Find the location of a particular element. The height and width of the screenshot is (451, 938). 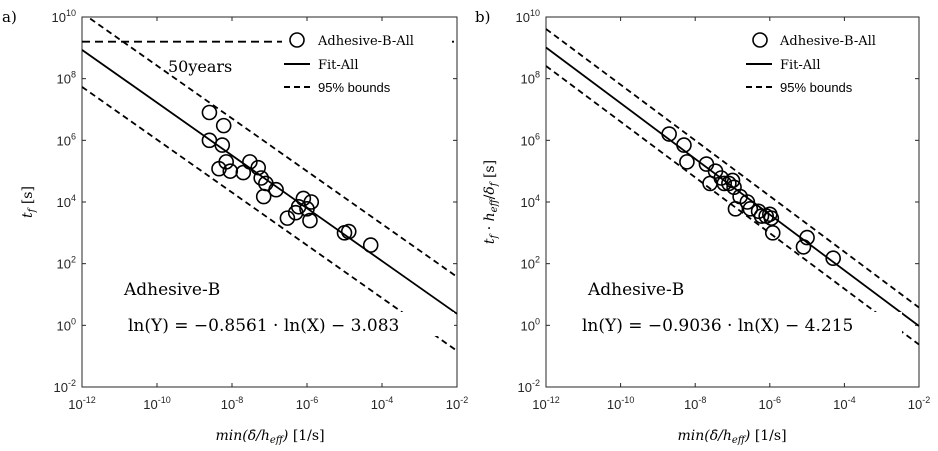

y-axis-label: tf [s] is located at coordinates (29, 202).